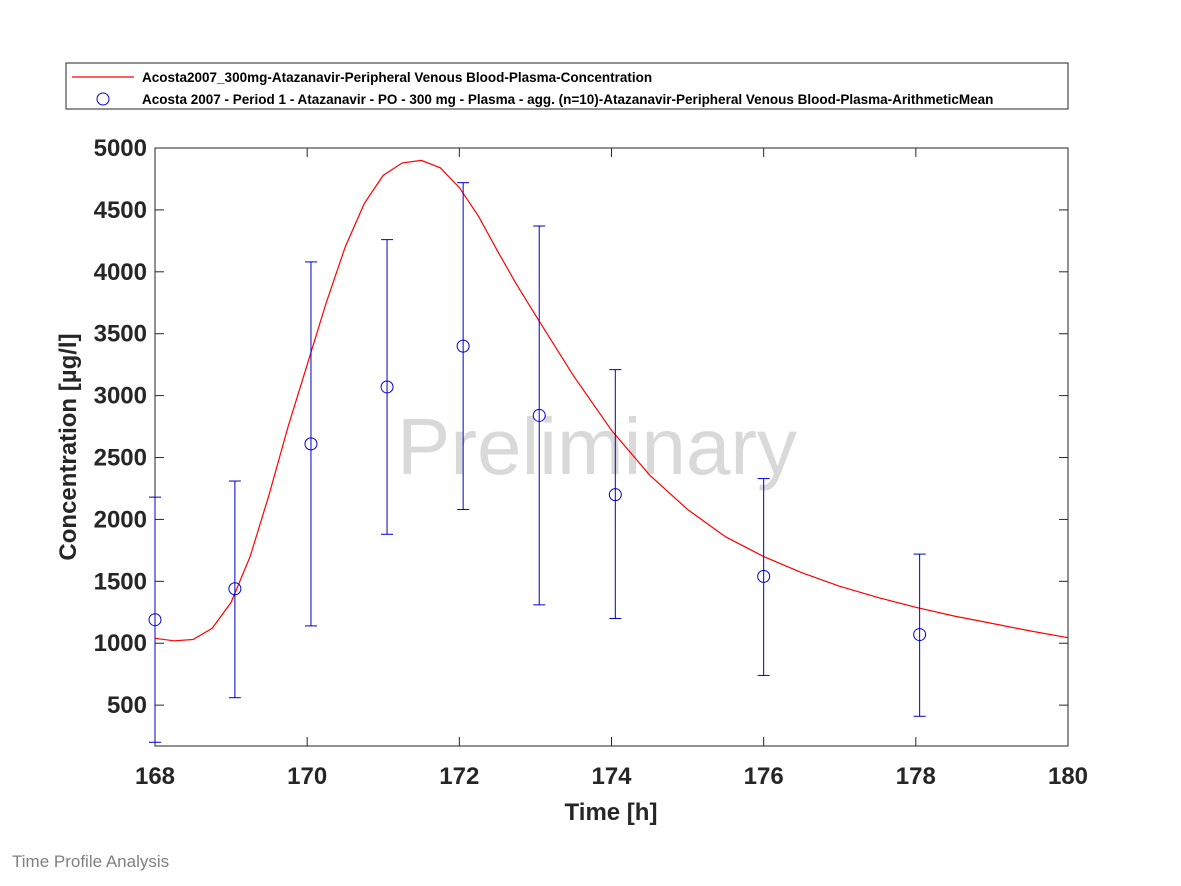 Image resolution: width=1181 pixels, height=886 pixels. I want to click on y-tick-label: 2000, so click(120, 519).